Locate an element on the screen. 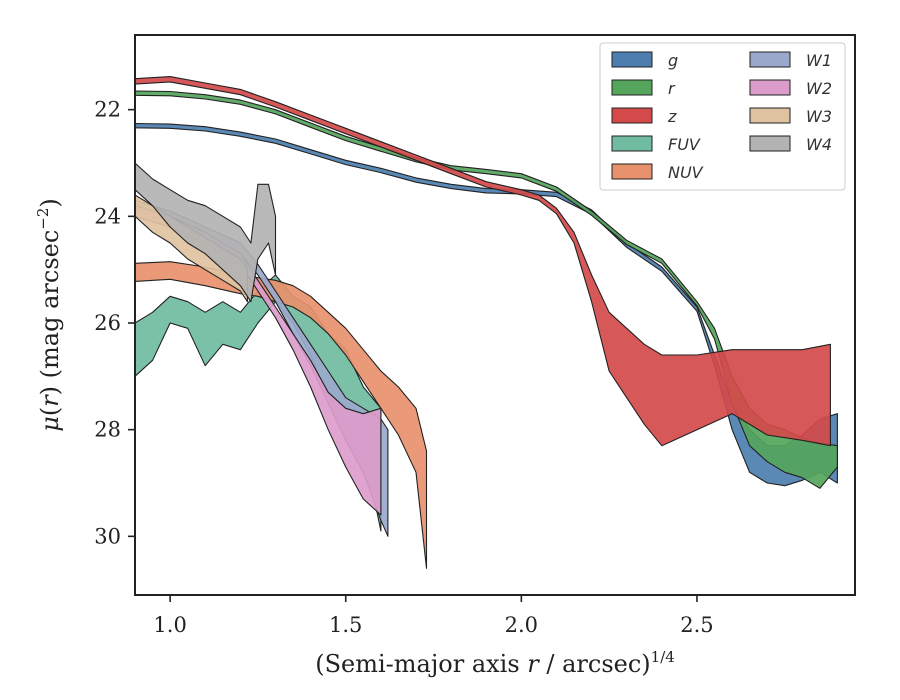 This screenshot has height=700, width=900. x-tick-label: 1.5 is located at coordinates (345, 625).